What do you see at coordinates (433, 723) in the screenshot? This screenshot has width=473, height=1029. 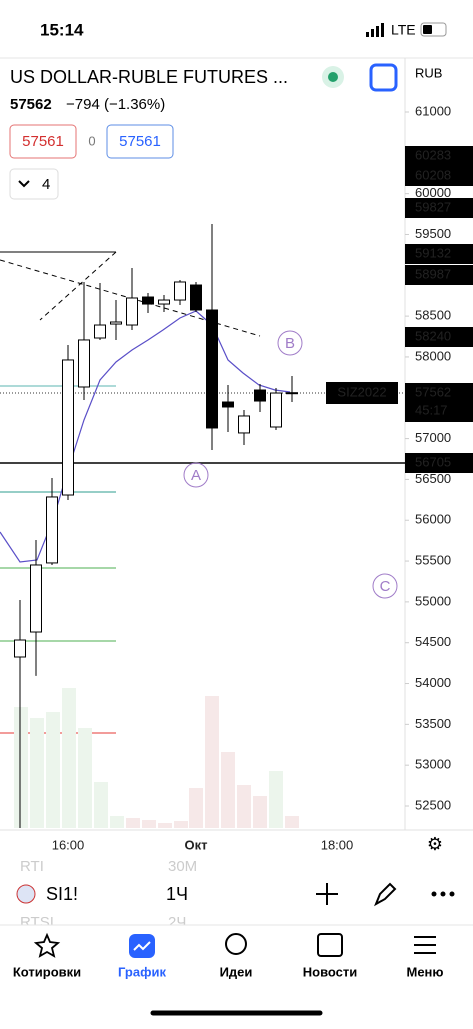 I see `y-tick-label: 53500` at bounding box center [433, 723].